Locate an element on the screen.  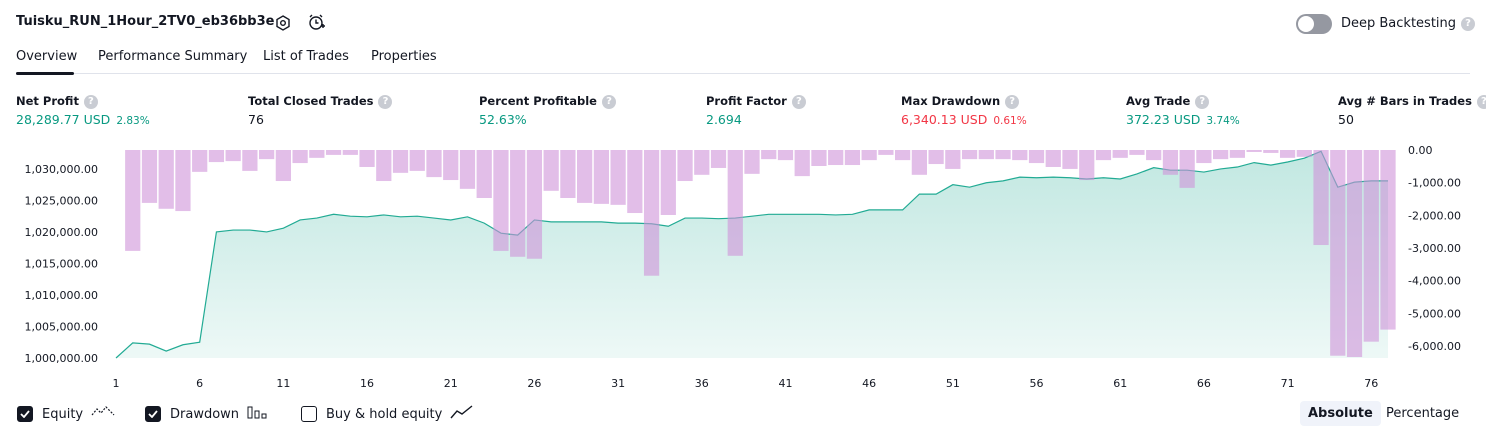
y2-tick-label: -3,000.00 is located at coordinates (1434, 248).